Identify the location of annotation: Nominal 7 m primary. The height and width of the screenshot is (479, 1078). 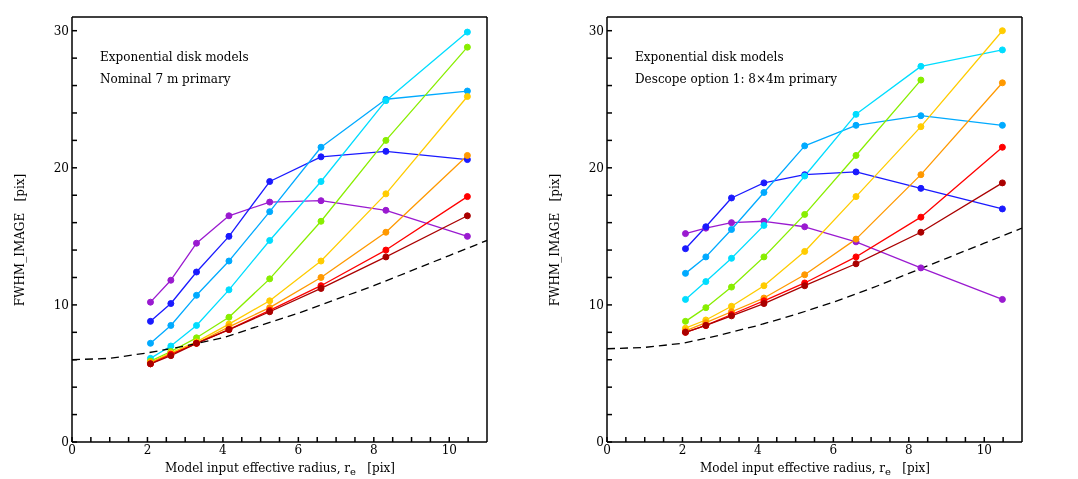
(166, 79).